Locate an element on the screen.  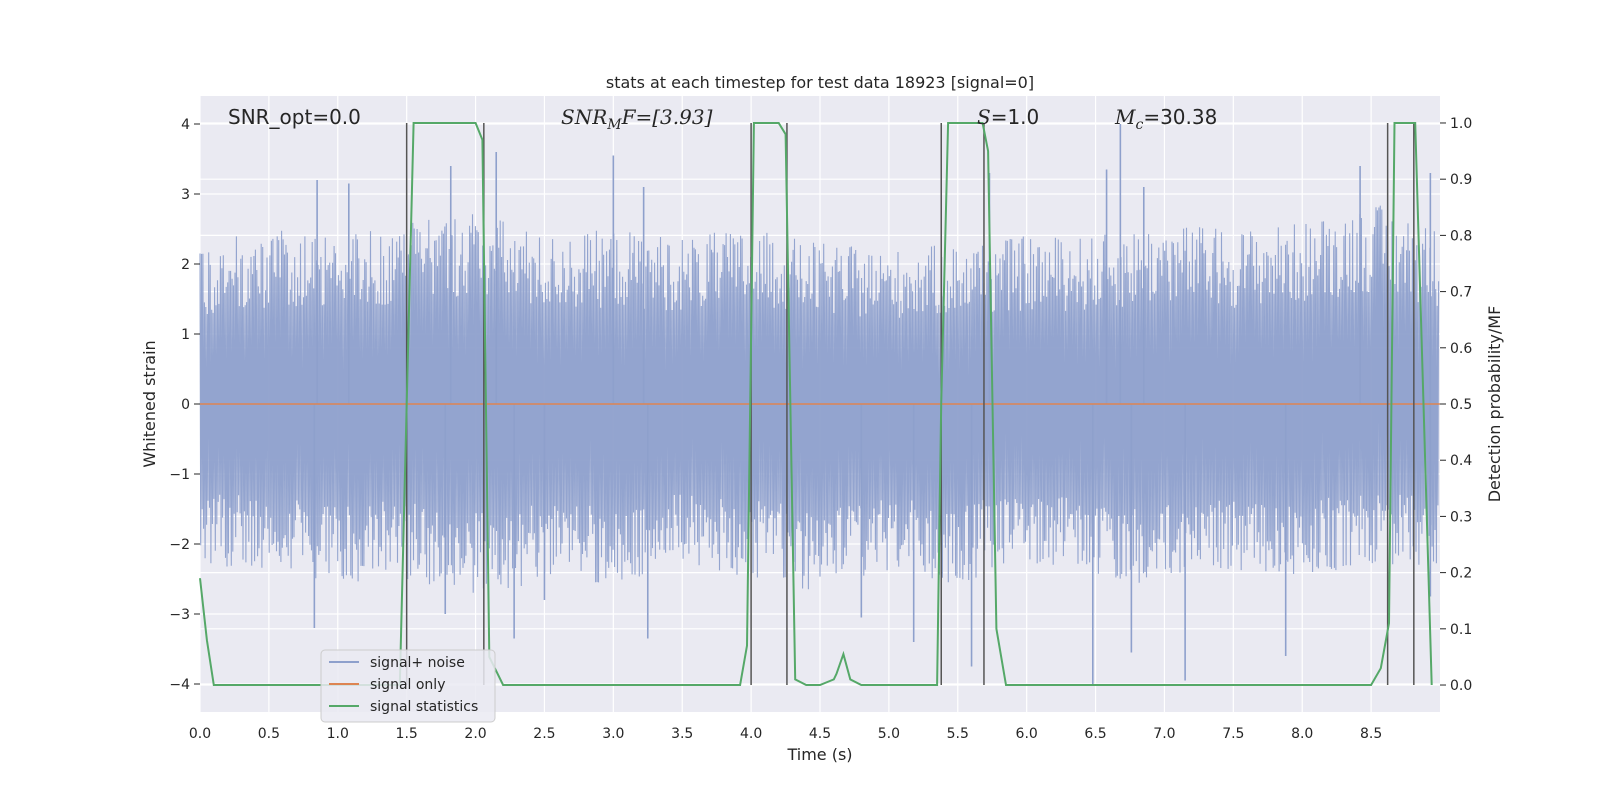
annotation-s: S=1.0 is located at coordinates (1008, 117).